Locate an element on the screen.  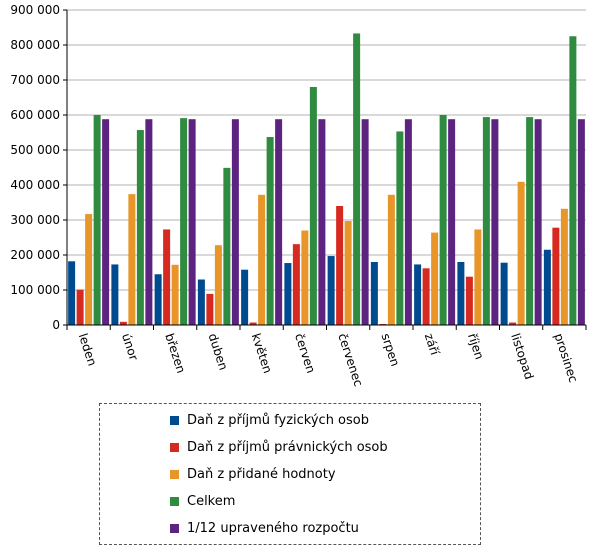
bar-3-duben is located at coordinates (218, 285).